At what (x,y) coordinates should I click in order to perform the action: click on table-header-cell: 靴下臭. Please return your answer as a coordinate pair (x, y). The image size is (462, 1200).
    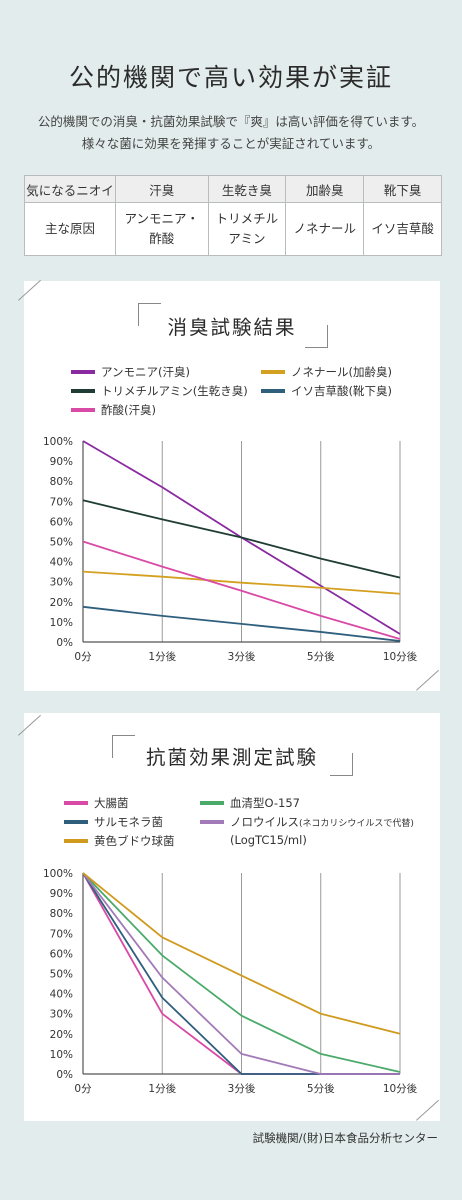
    Looking at the image, I should click on (402, 189).